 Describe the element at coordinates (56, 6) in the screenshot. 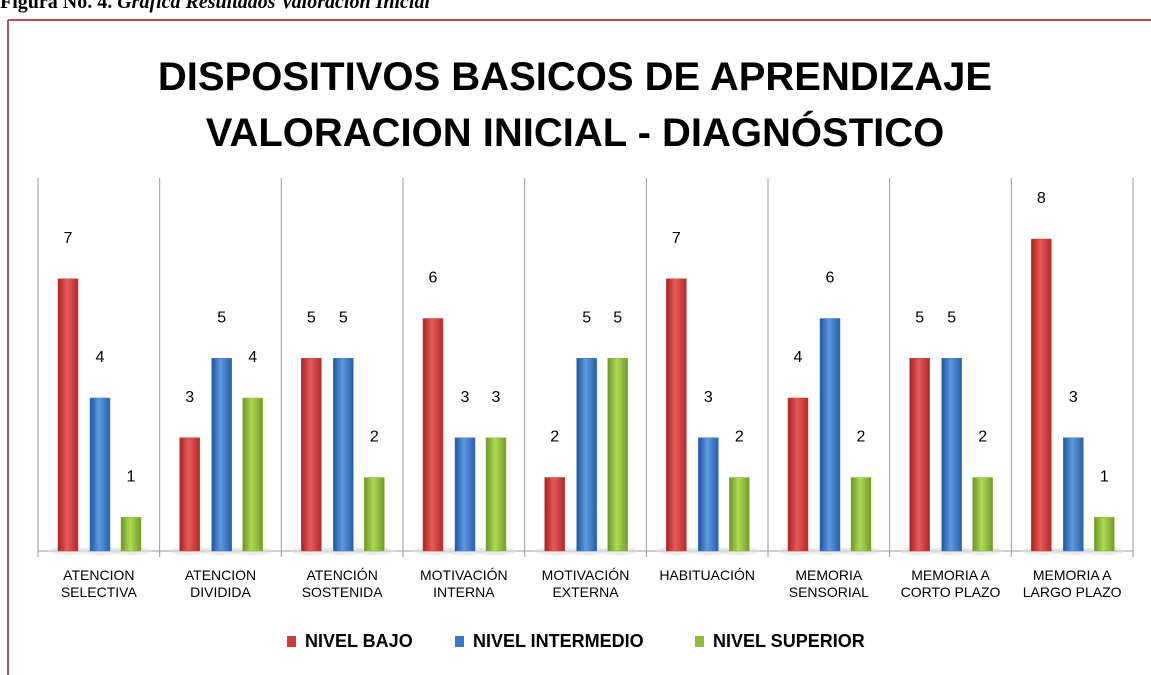

I see `caption-label: Figura No. 4.` at that location.